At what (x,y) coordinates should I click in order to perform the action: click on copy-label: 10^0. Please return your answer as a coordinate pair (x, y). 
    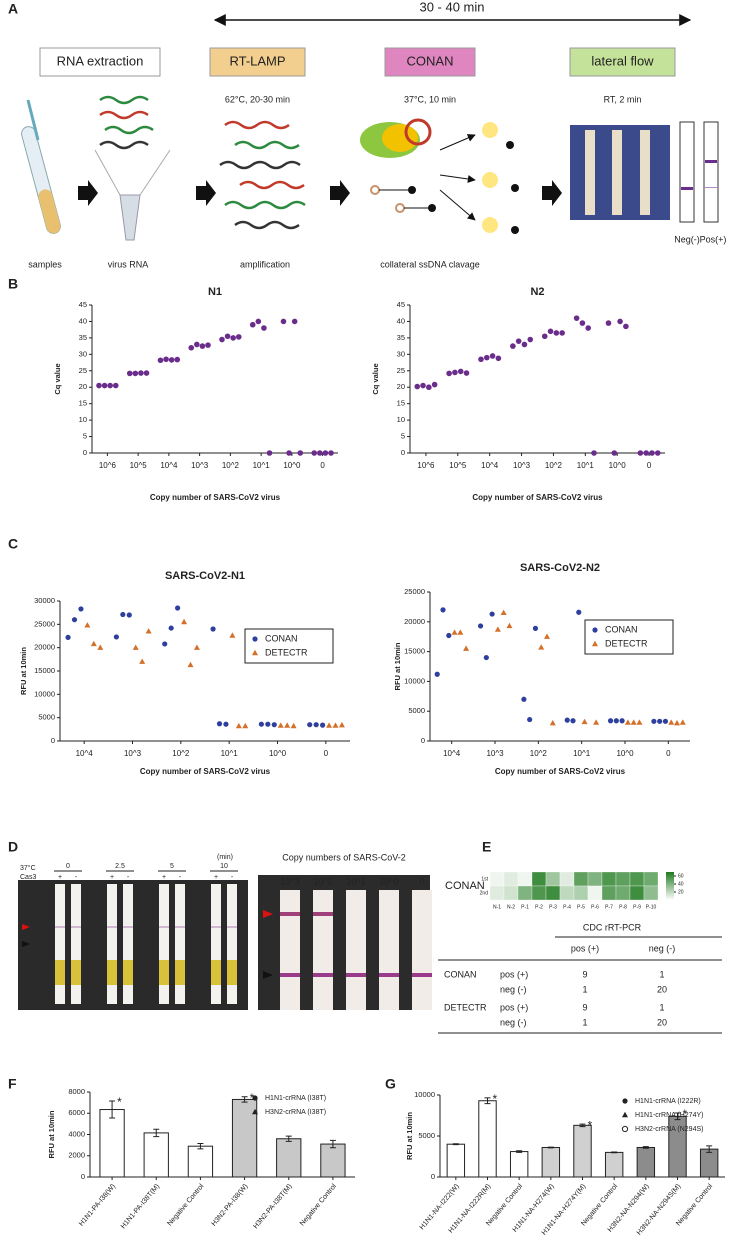
    Looking at the image, I should click on (388, 881).